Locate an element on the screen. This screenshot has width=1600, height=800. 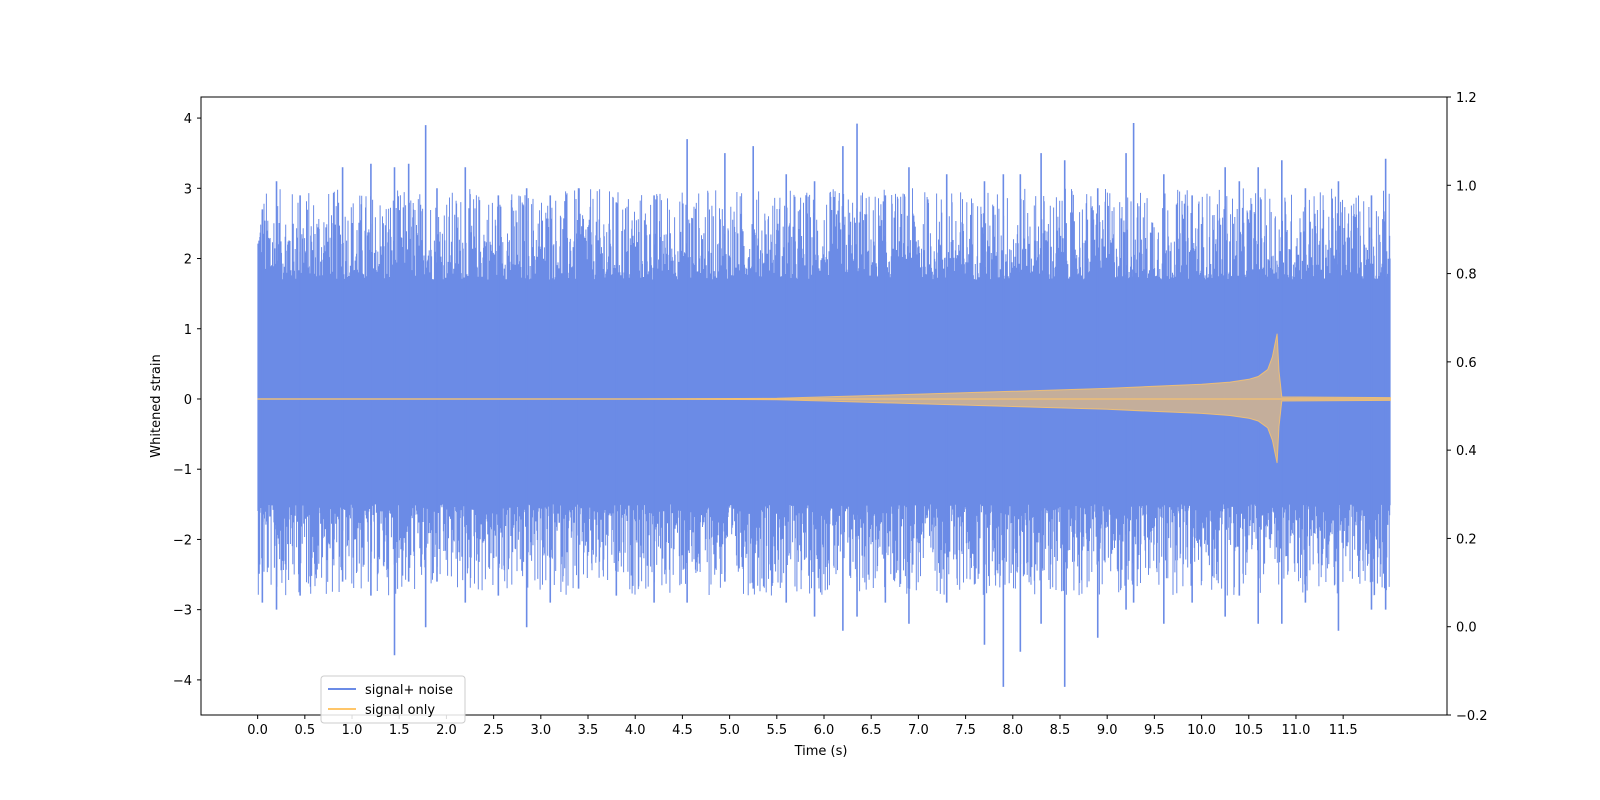
y-tick-label: −3 is located at coordinates (182, 611).